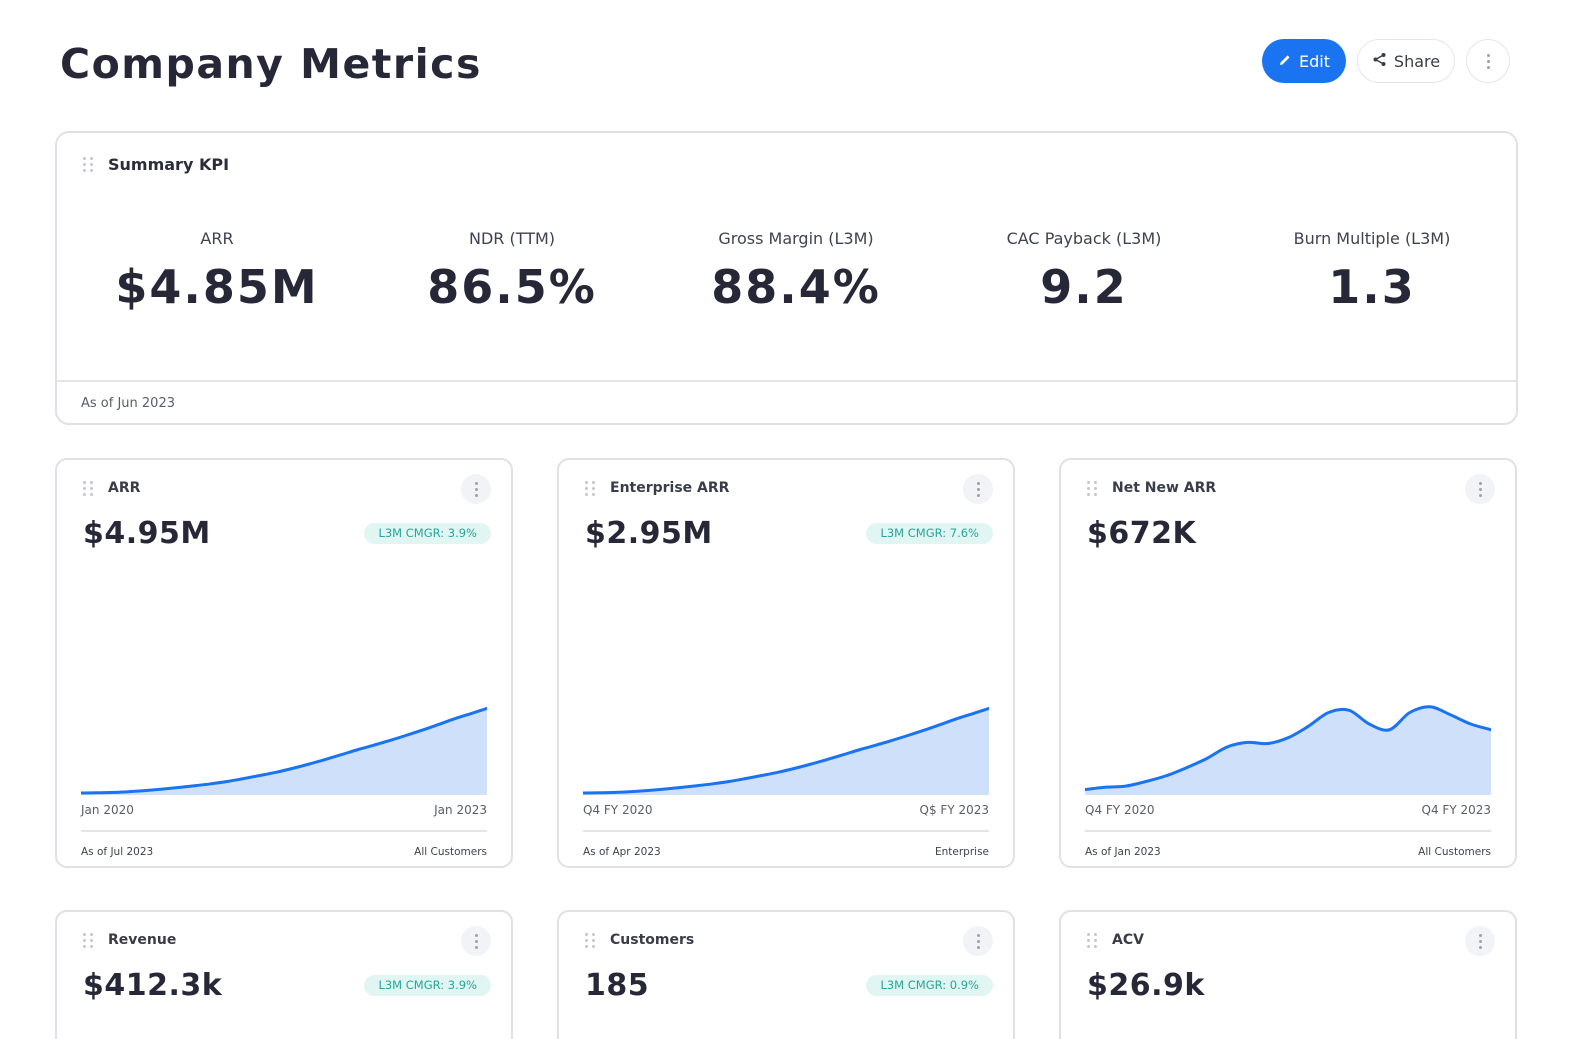 Image resolution: width=1590 pixels, height=1039 pixels. I want to click on kpi-value: 1.3, so click(1372, 287).